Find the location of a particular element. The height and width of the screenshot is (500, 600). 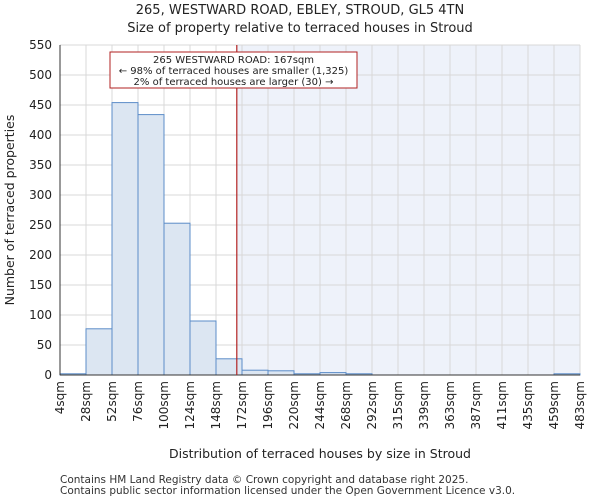

x-tick-label: 124sqm is located at coordinates (190, 405).